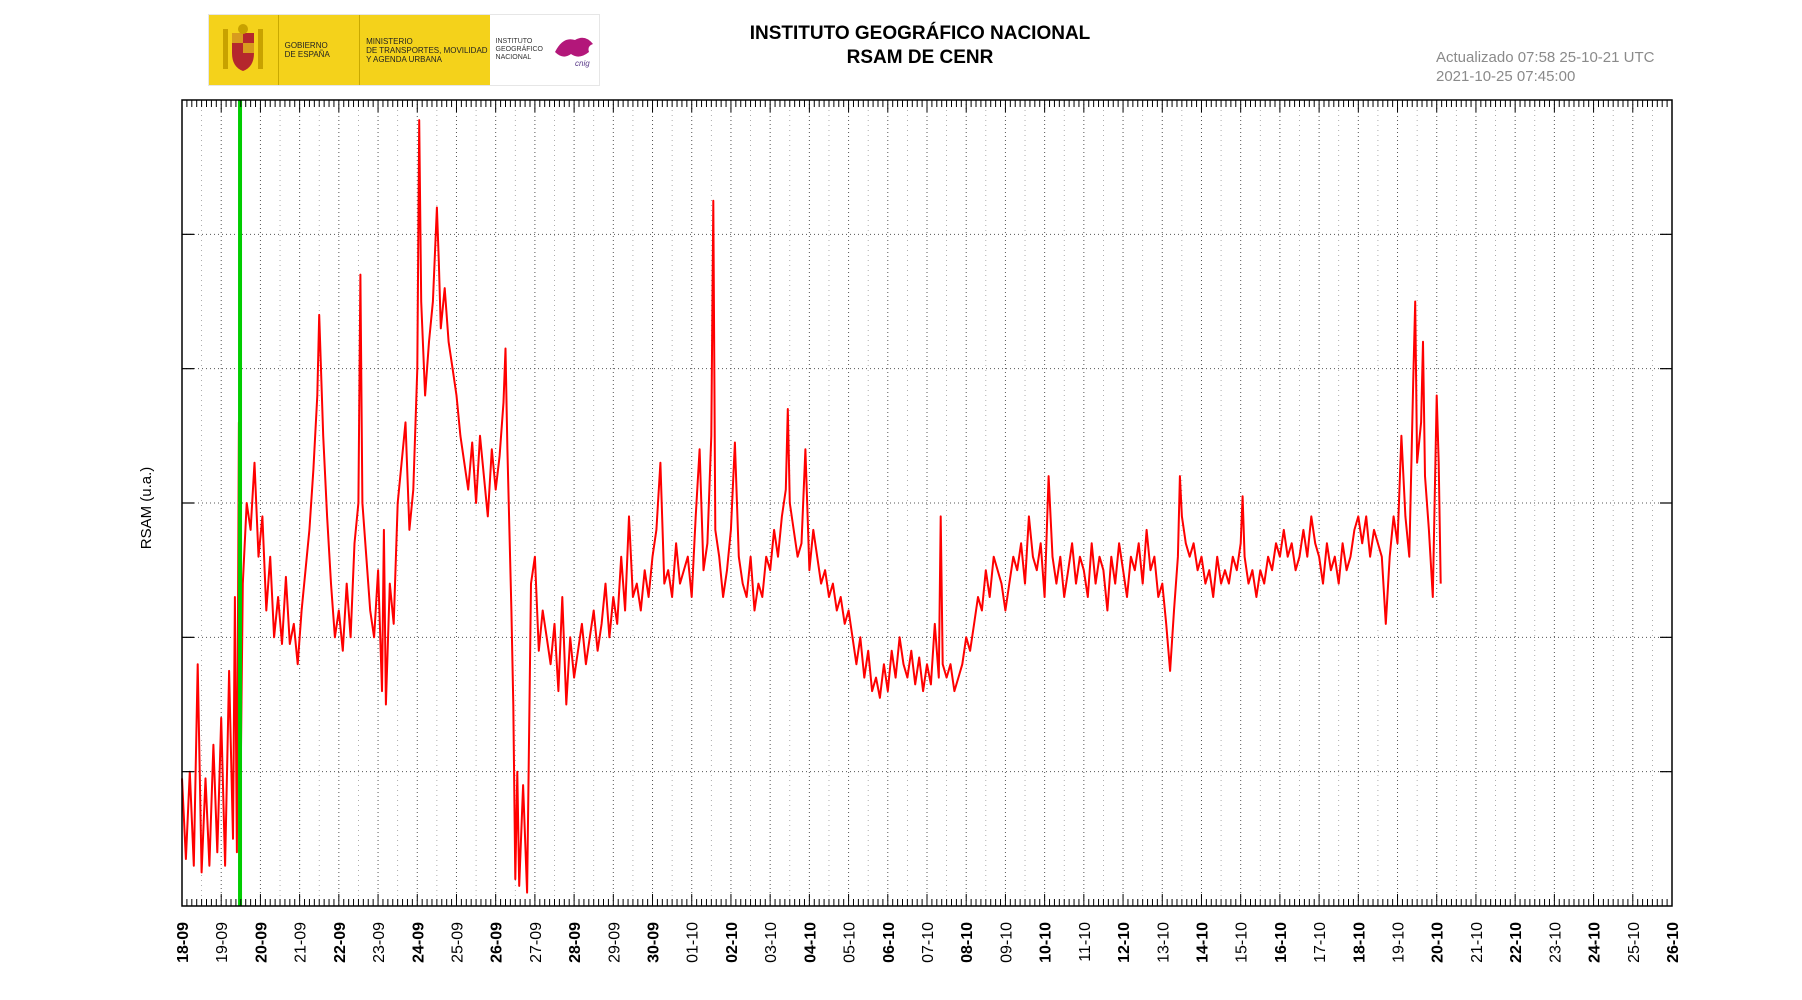 This screenshot has height=1000, width=1802. I want to click on x-tick-label: 18-10, so click(1359, 942).